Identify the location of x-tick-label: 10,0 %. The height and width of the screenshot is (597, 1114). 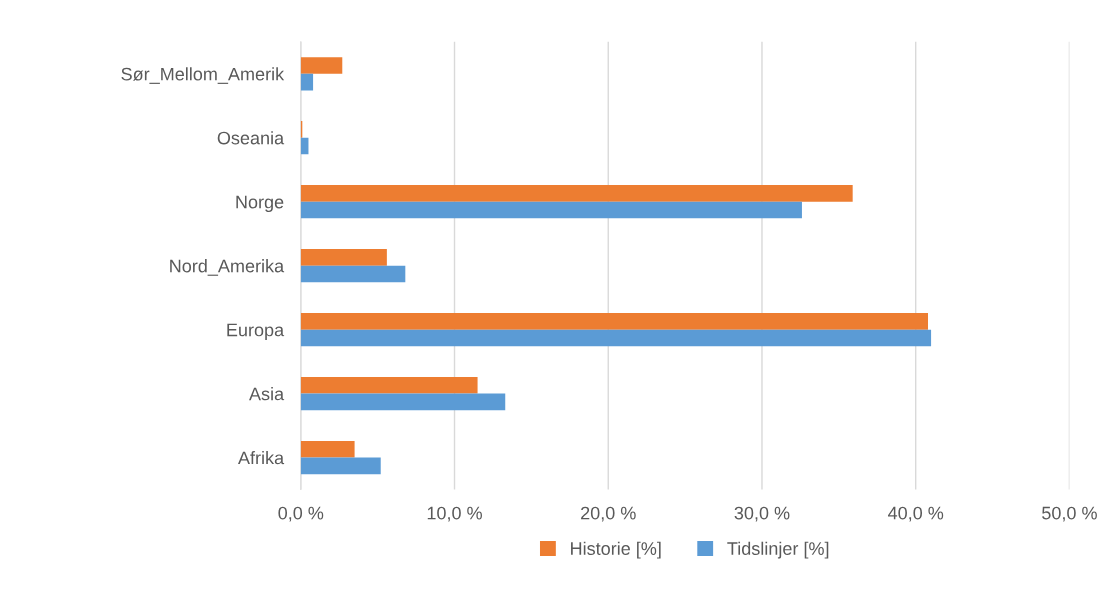
(454, 514).